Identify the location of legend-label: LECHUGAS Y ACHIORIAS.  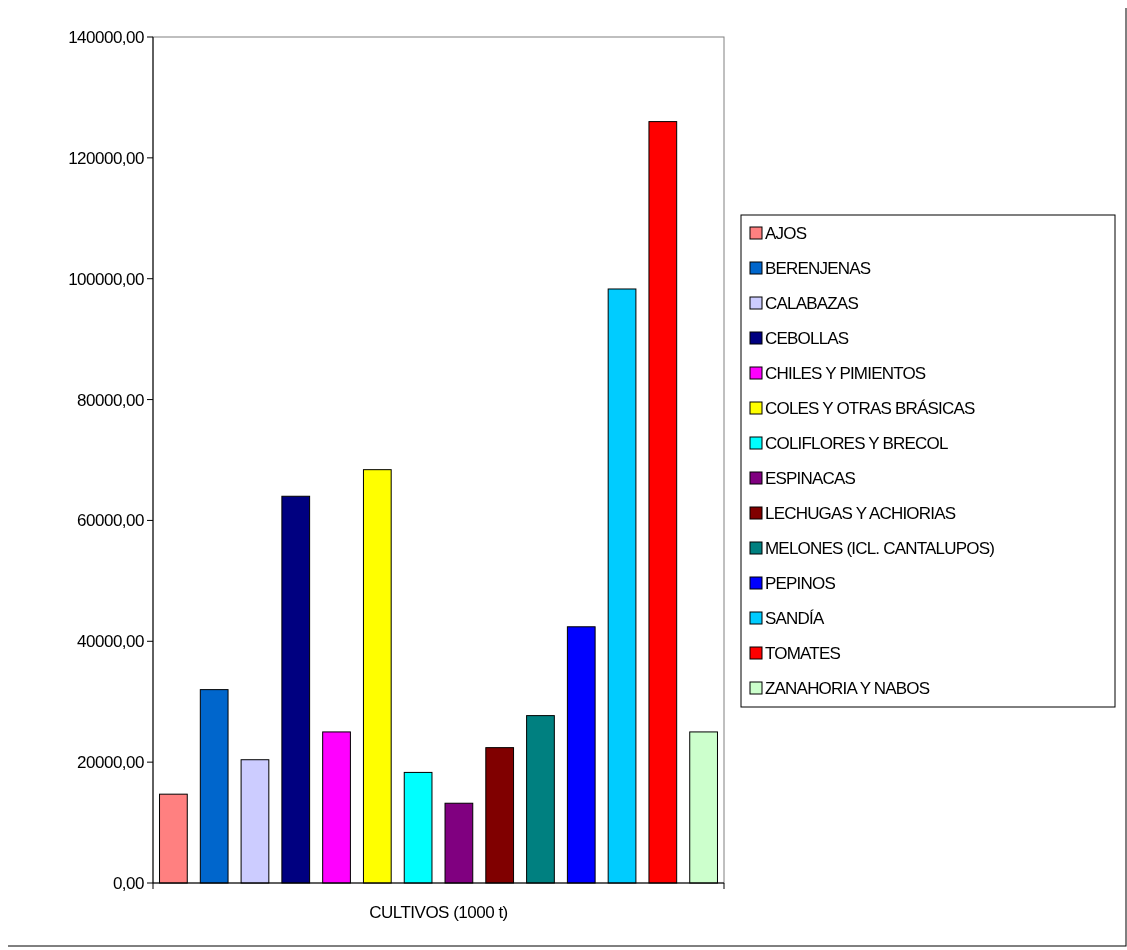
(860, 513).